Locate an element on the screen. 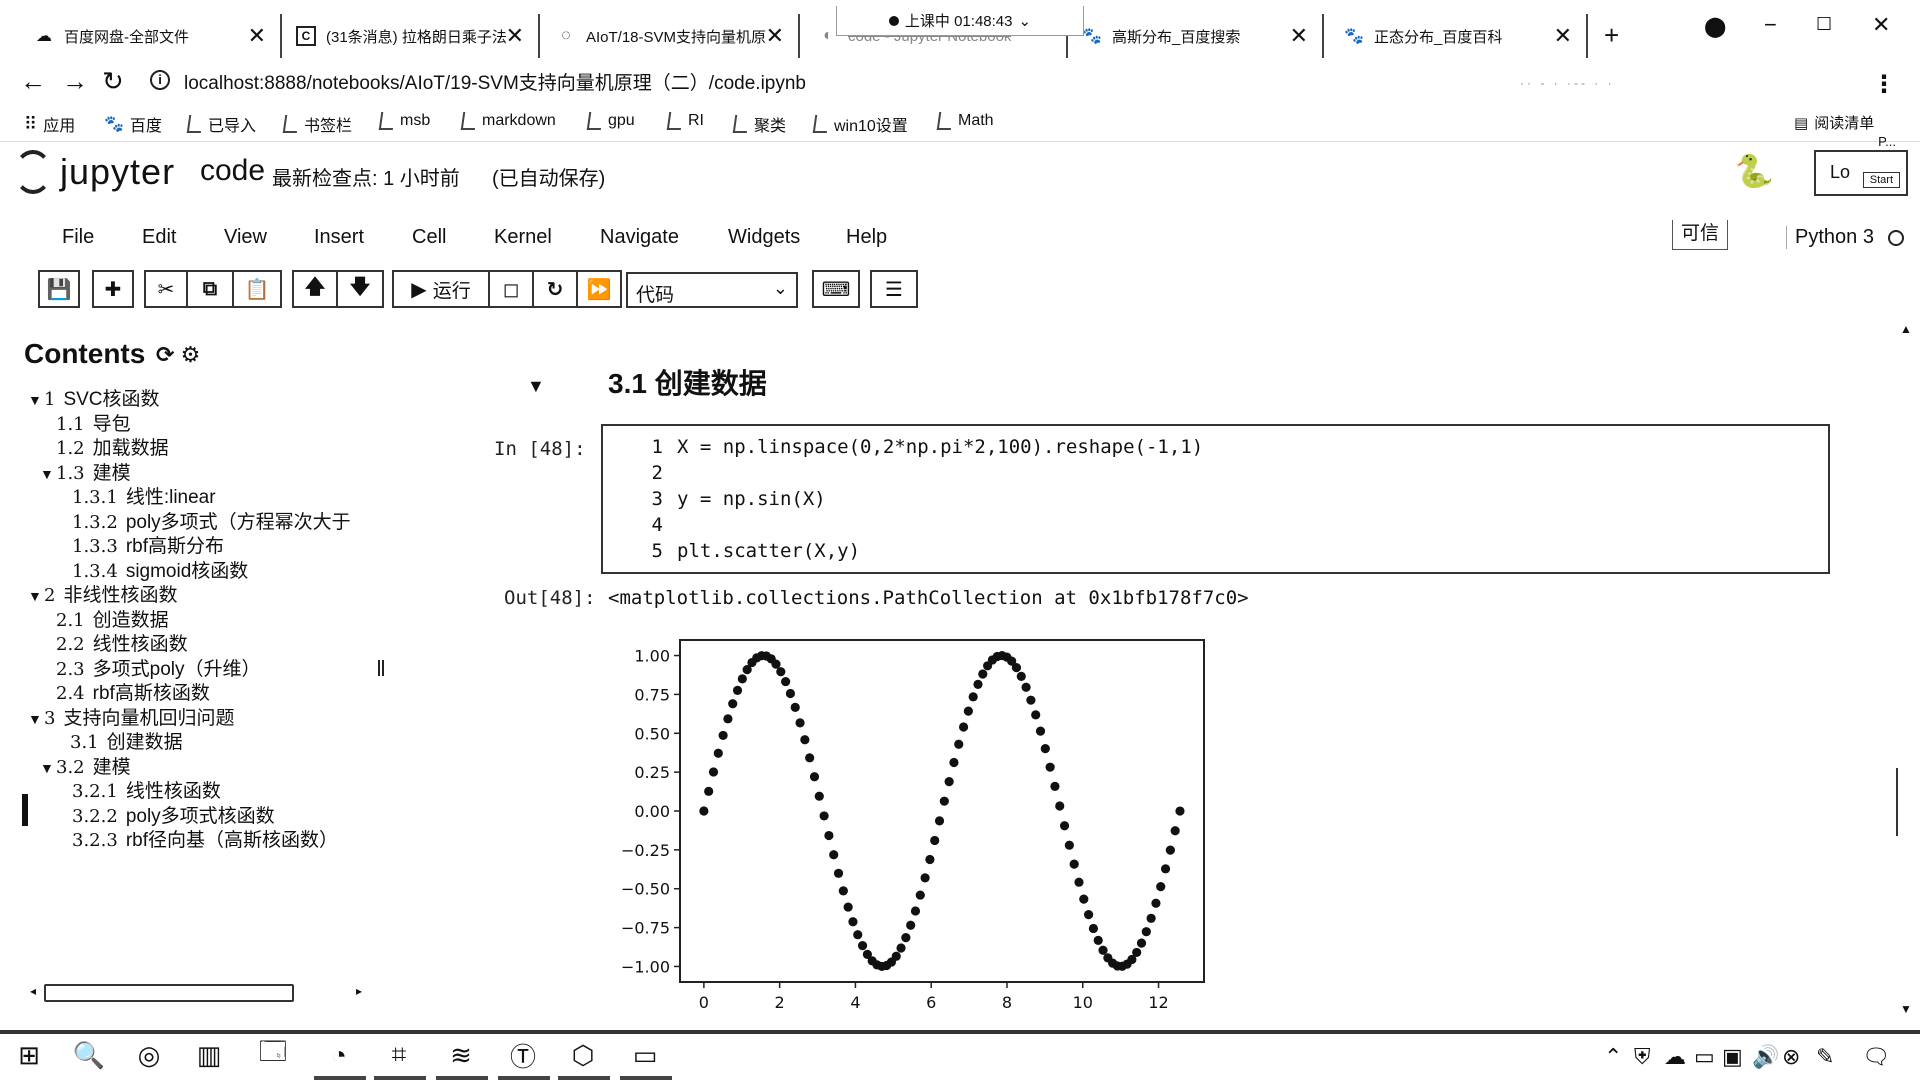  toc-item: ▼ 3 支持向量机回归问题 is located at coordinates (131, 716).